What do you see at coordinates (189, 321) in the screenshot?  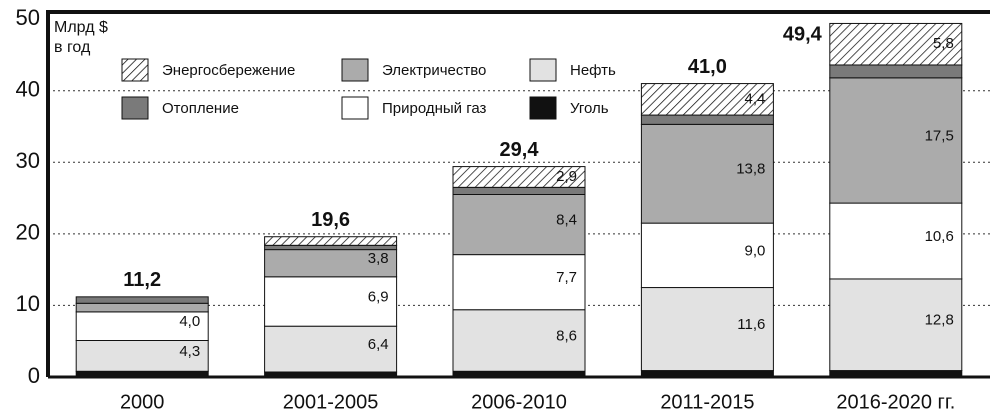 I see `value-label: 4,0` at bounding box center [189, 321].